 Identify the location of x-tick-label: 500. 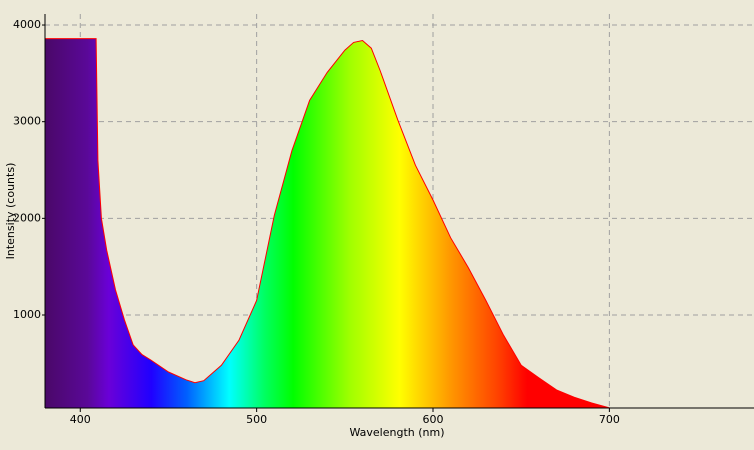
(256, 419).